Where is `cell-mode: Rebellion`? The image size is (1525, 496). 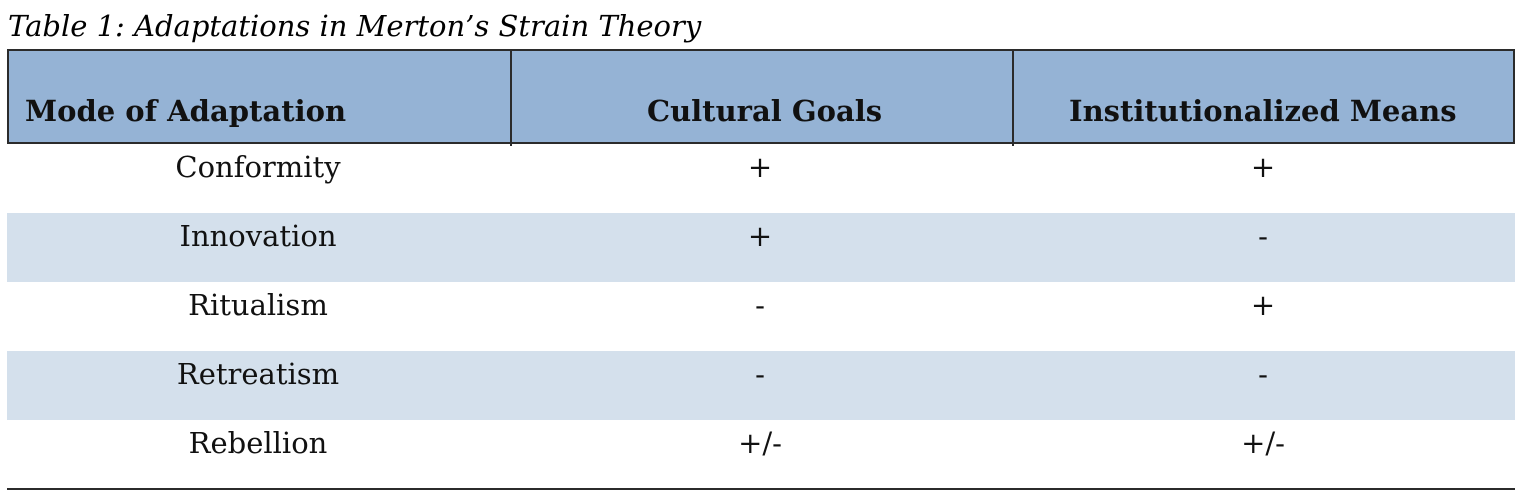 cell-mode: Rebellion is located at coordinates (258, 443).